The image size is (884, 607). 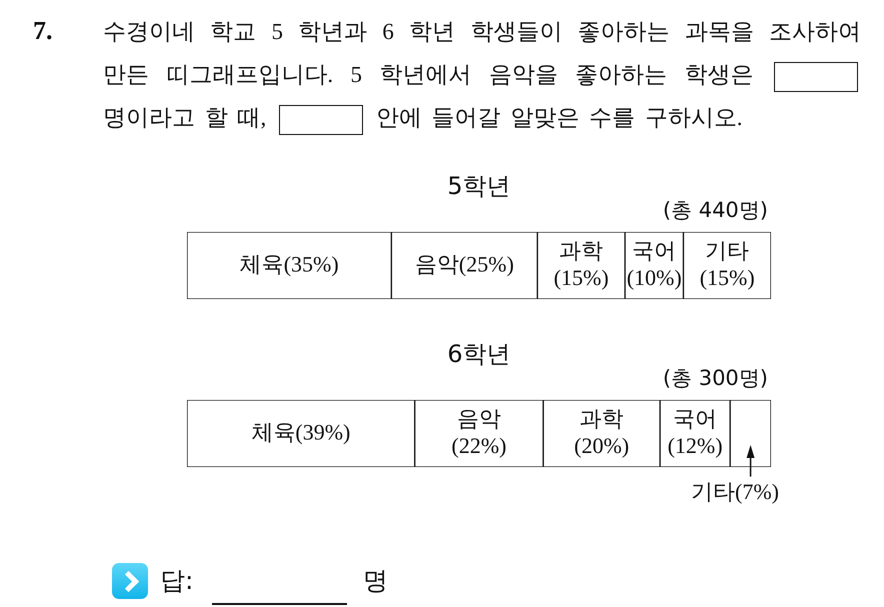 I want to click on series-label: 음악, so click(x=479, y=418).